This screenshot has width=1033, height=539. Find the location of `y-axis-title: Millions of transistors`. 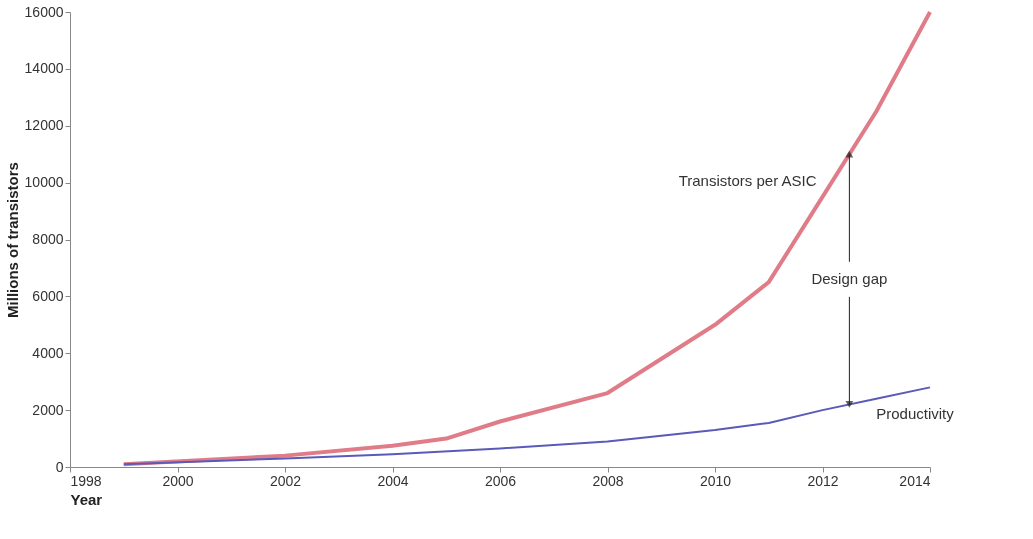

y-axis-title: Millions of transistors is located at coordinates (12, 240).